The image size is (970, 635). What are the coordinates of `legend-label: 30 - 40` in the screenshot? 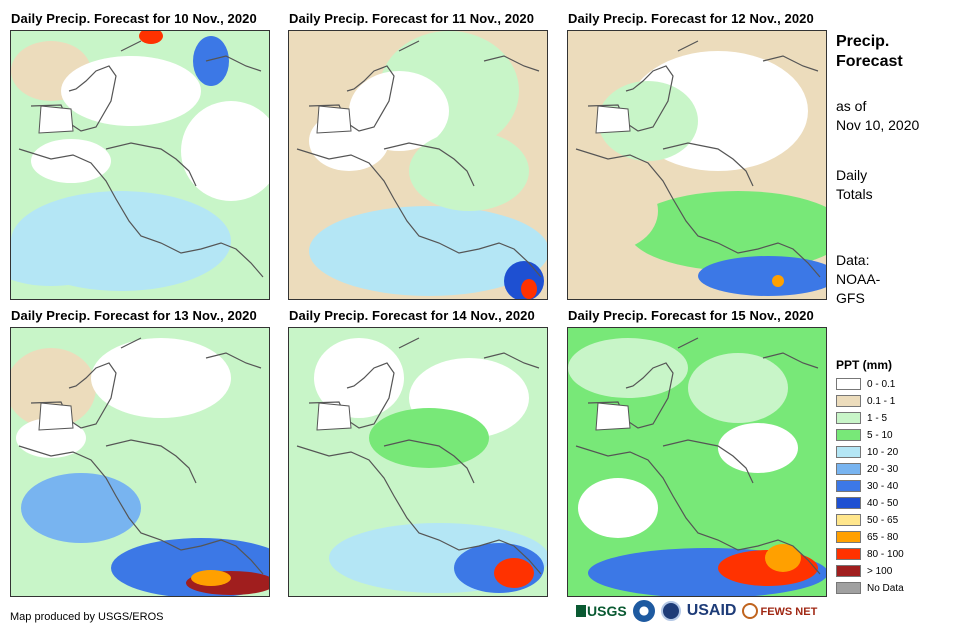 It's located at (883, 486).